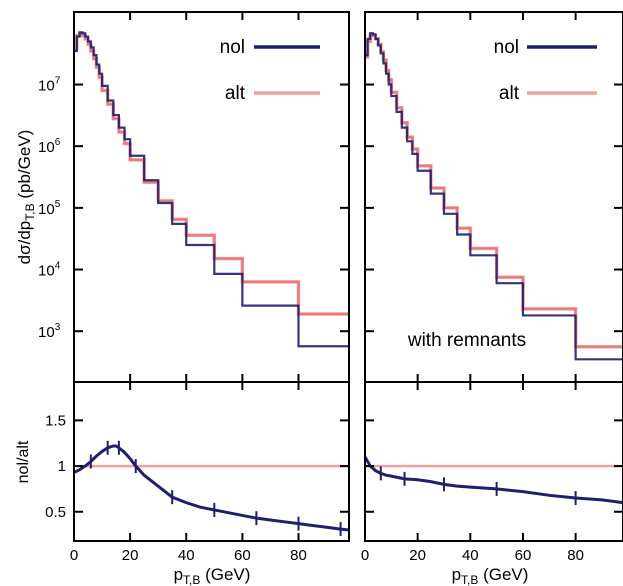  Describe the element at coordinates (466, 340) in the screenshot. I see `panel-annotation: with remnants` at that location.